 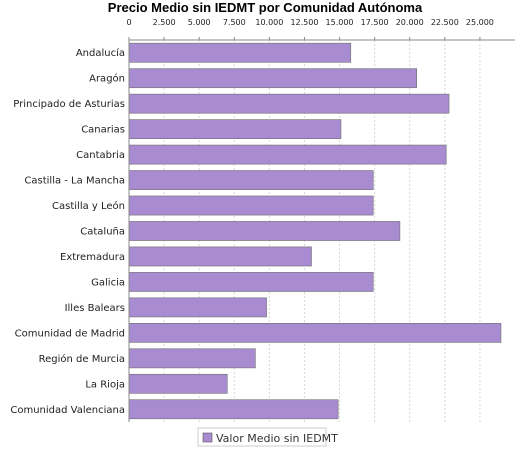 What do you see at coordinates (375, 22) in the screenshot?
I see `tick-label: 17.500` at bounding box center [375, 22].